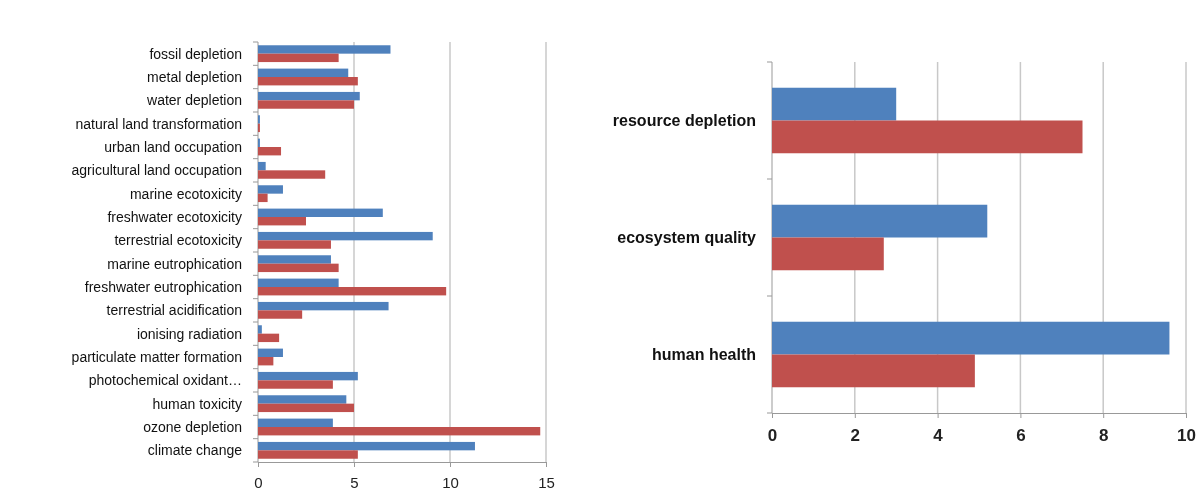 The width and height of the screenshot is (1198, 494). Describe the element at coordinates (178, 240) in the screenshot. I see `y-tick-label: terrestrial ecotoxicity` at that location.